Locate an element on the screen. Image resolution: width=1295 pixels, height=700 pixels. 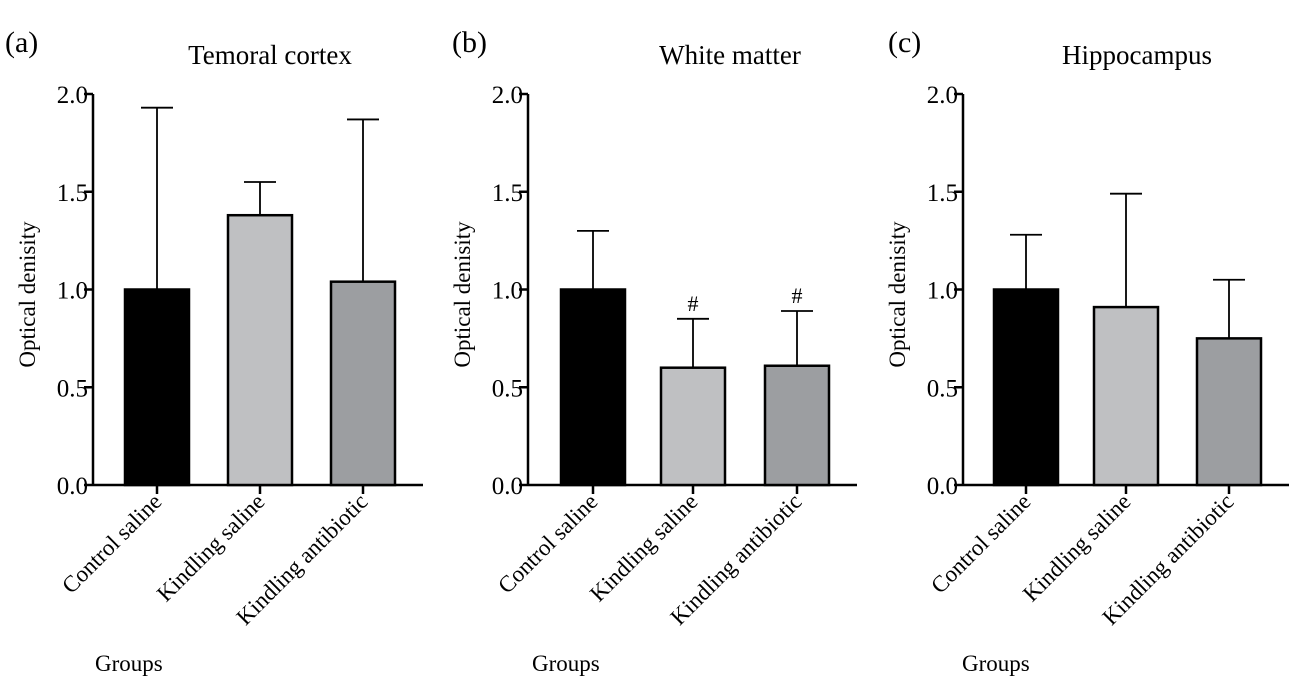
chart-title: Hippocampus is located at coordinates (1137, 55).